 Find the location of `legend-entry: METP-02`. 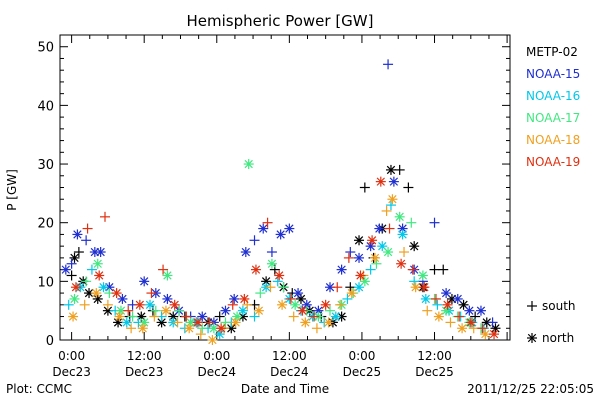

legend-entry: METP-02 is located at coordinates (552, 52).